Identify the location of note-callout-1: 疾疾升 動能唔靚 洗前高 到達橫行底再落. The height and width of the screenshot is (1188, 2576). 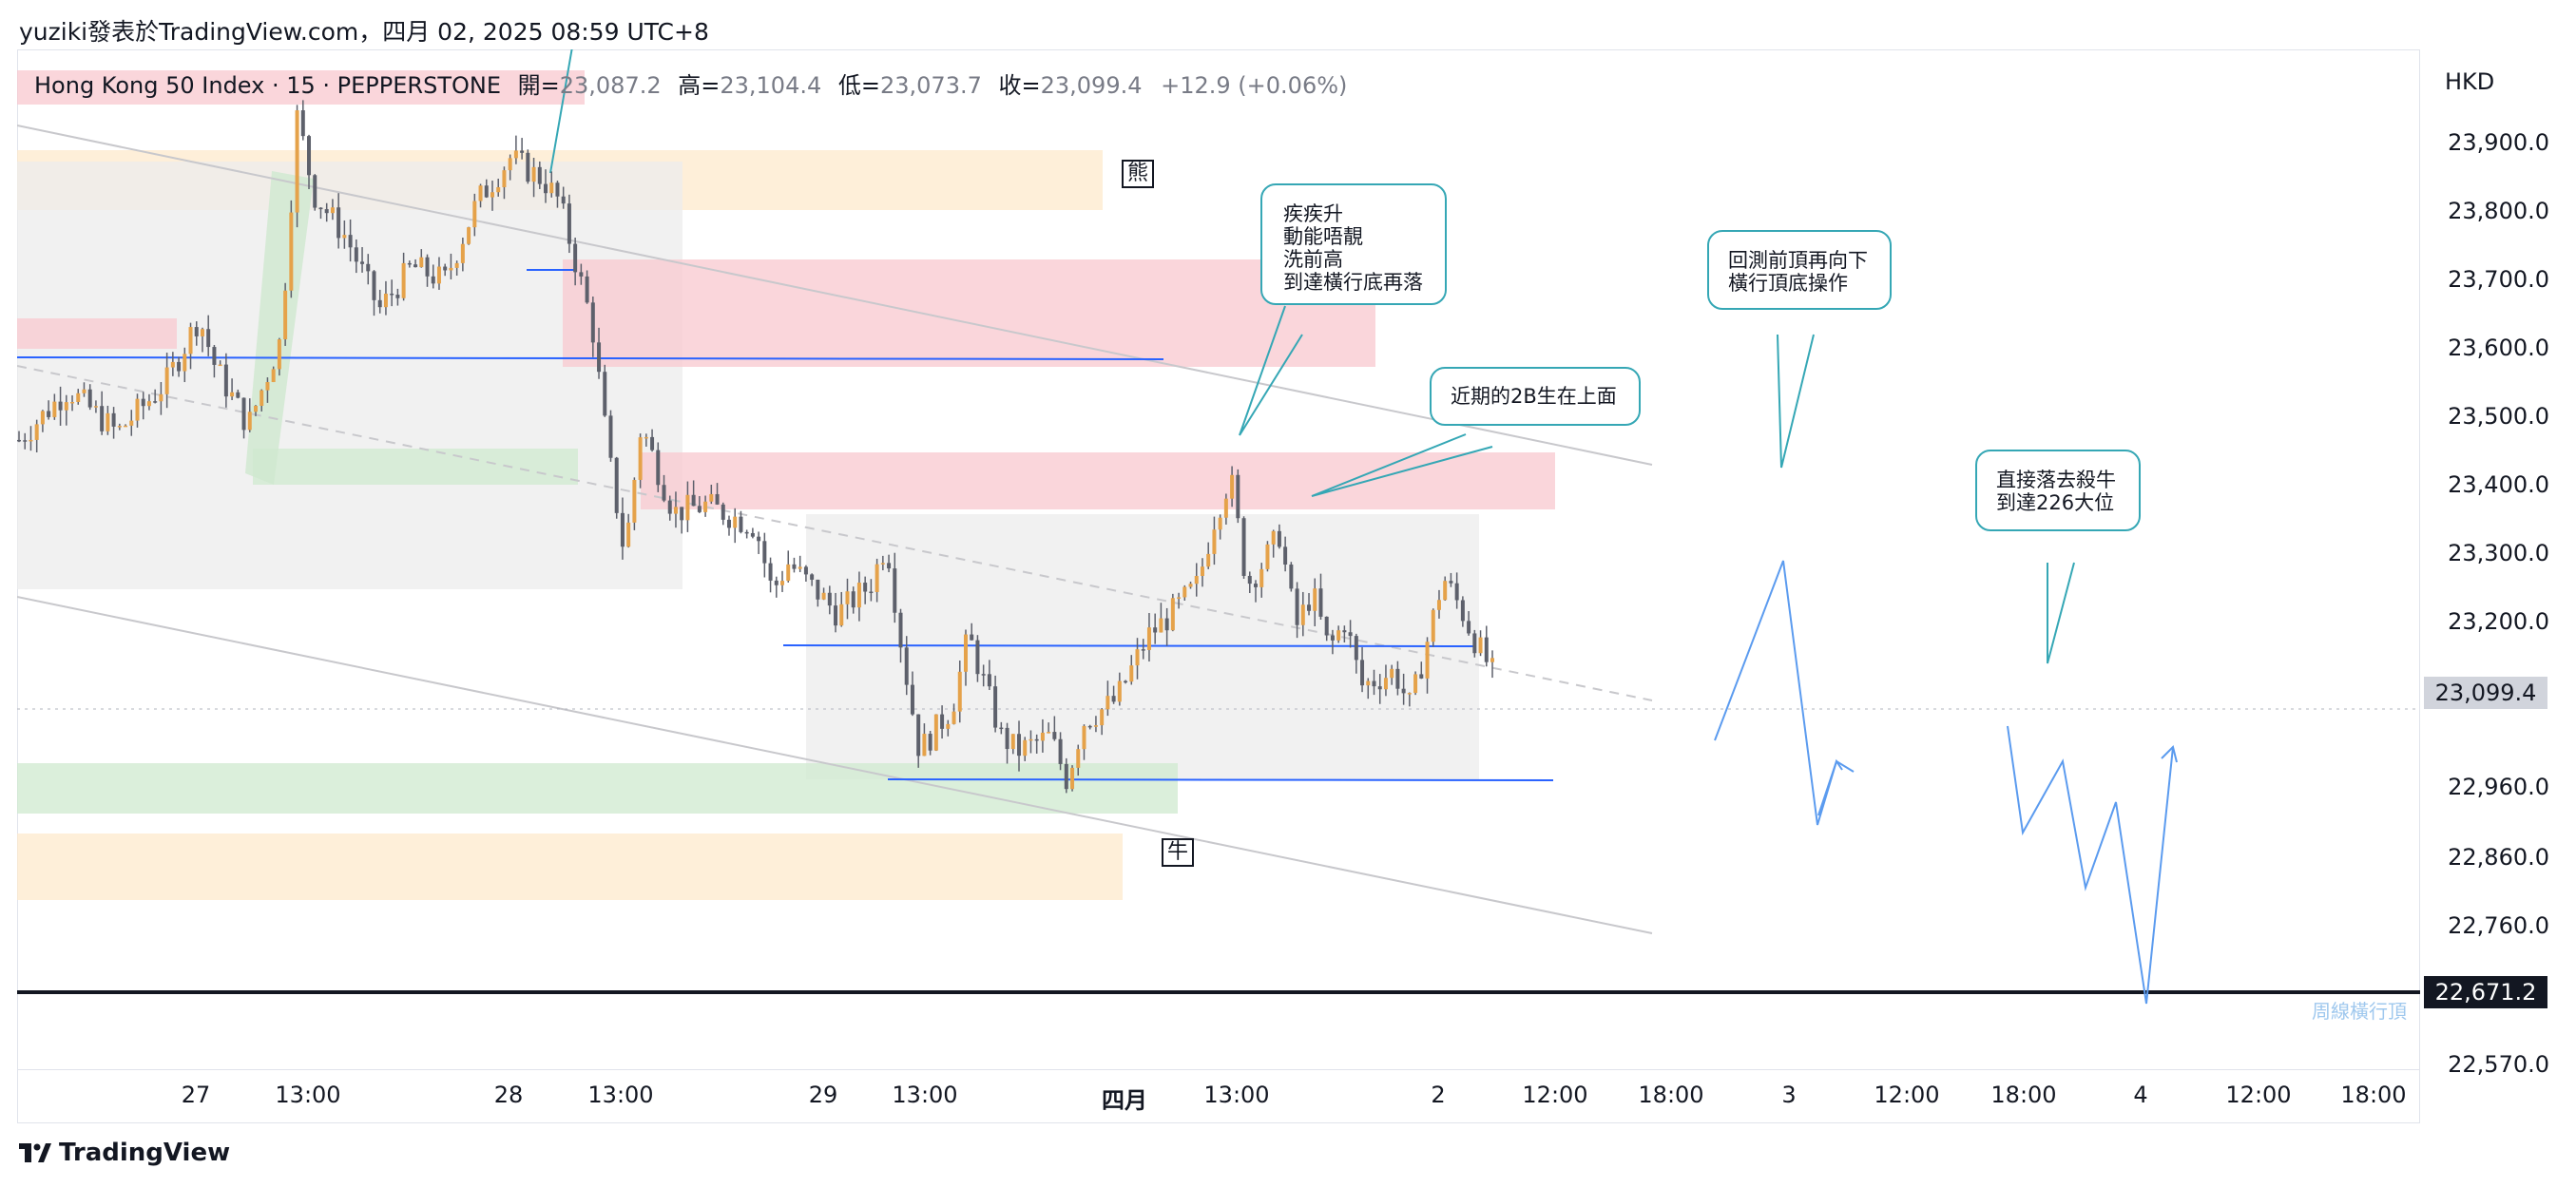
(1354, 244).